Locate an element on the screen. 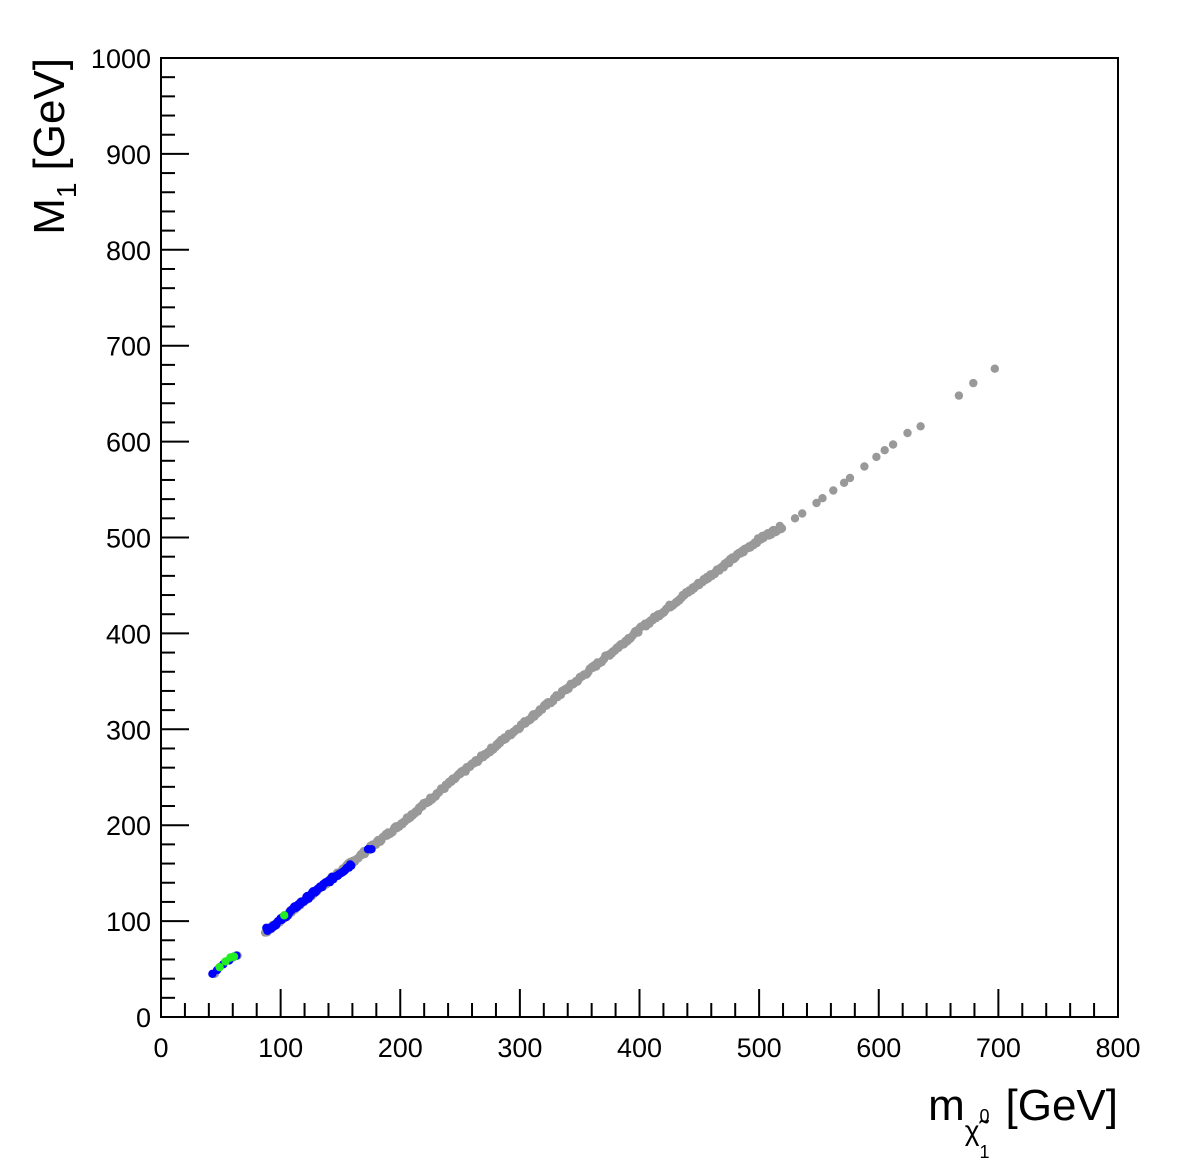 The height and width of the screenshot is (1169, 1196). y-axis-title-unit: [GeV] is located at coordinates (49, 114).